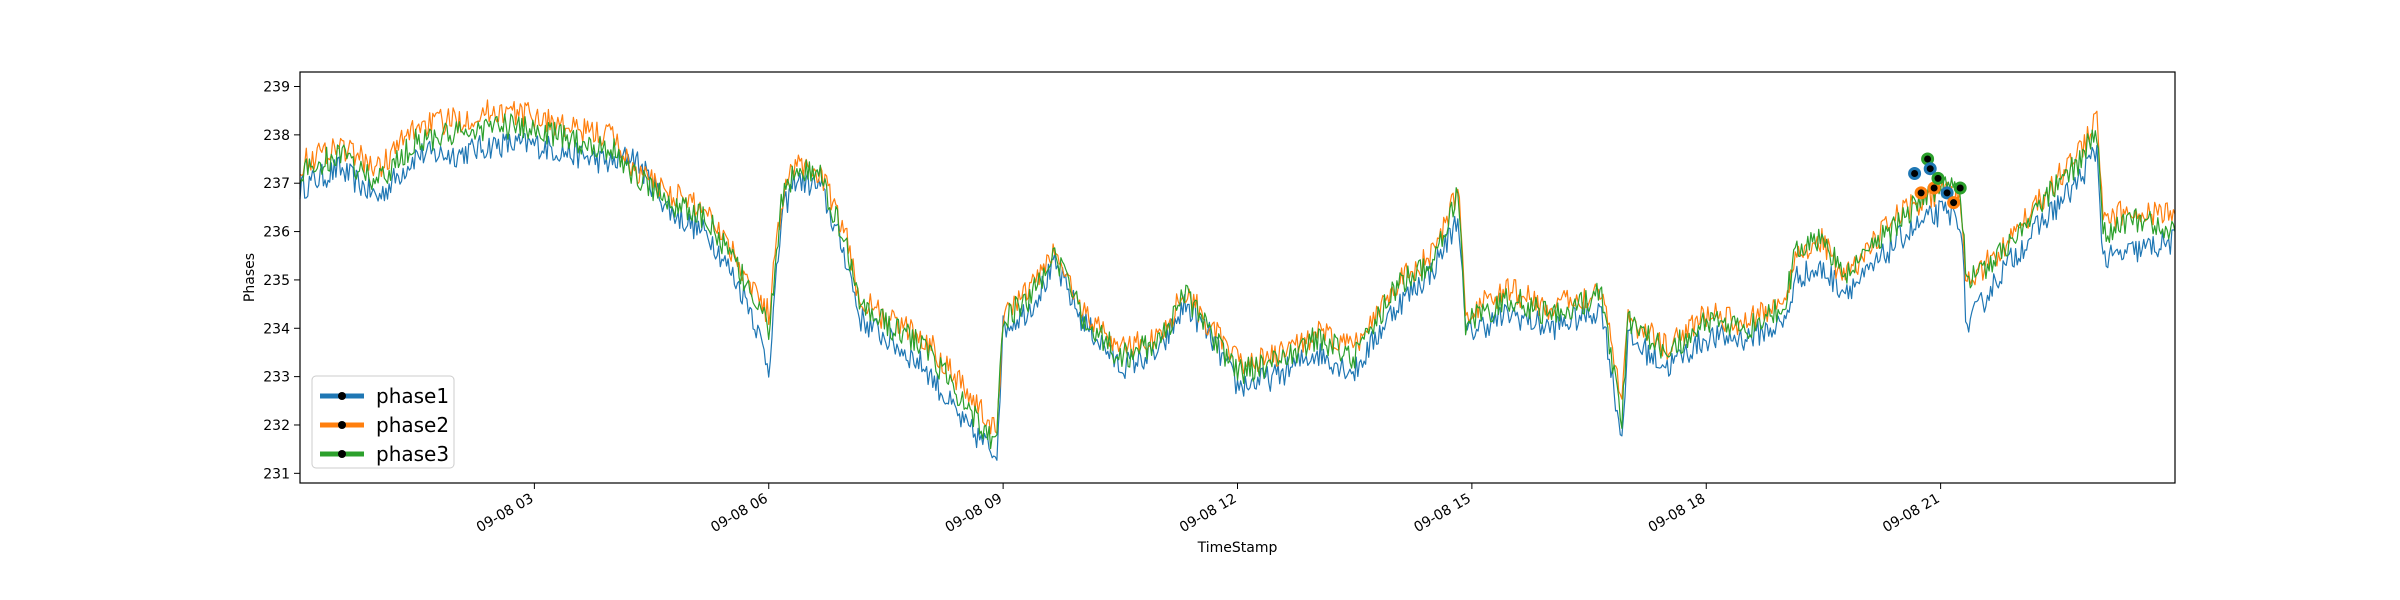  Describe the element at coordinates (276, 184) in the screenshot. I see `y-tick-label: 237` at that location.